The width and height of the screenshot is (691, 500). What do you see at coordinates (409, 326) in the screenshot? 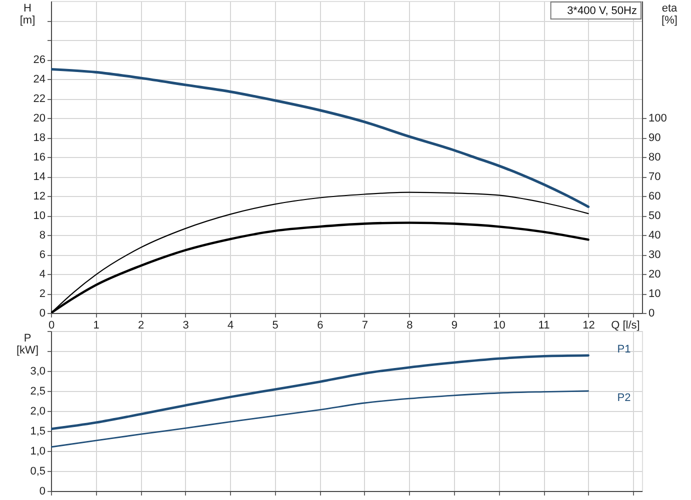
I see `x-tick-label: 8` at bounding box center [409, 326].